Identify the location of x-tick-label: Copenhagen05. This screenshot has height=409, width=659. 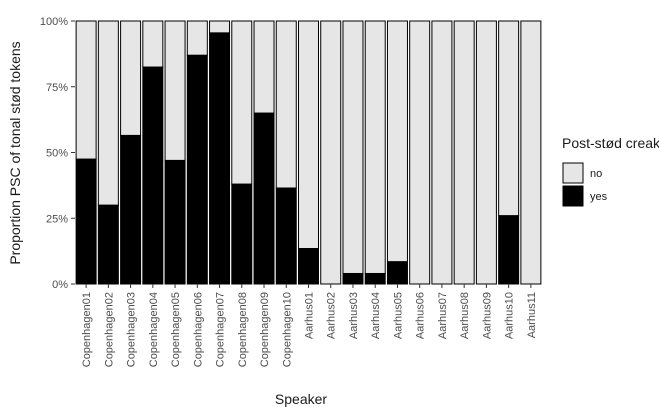
(176, 329).